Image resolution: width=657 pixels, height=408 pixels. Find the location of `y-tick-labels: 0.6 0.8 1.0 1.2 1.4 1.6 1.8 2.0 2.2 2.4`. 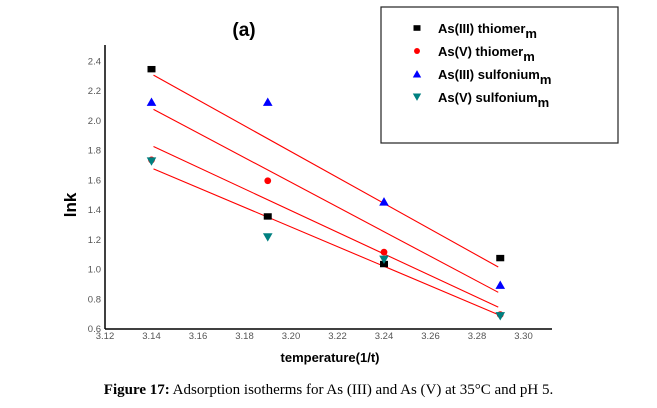

y-tick-labels: 0.6 0.8 1.0 1.2 1.4 1.6 1.8 2.0 2.2 2.4 is located at coordinates (94, 195).